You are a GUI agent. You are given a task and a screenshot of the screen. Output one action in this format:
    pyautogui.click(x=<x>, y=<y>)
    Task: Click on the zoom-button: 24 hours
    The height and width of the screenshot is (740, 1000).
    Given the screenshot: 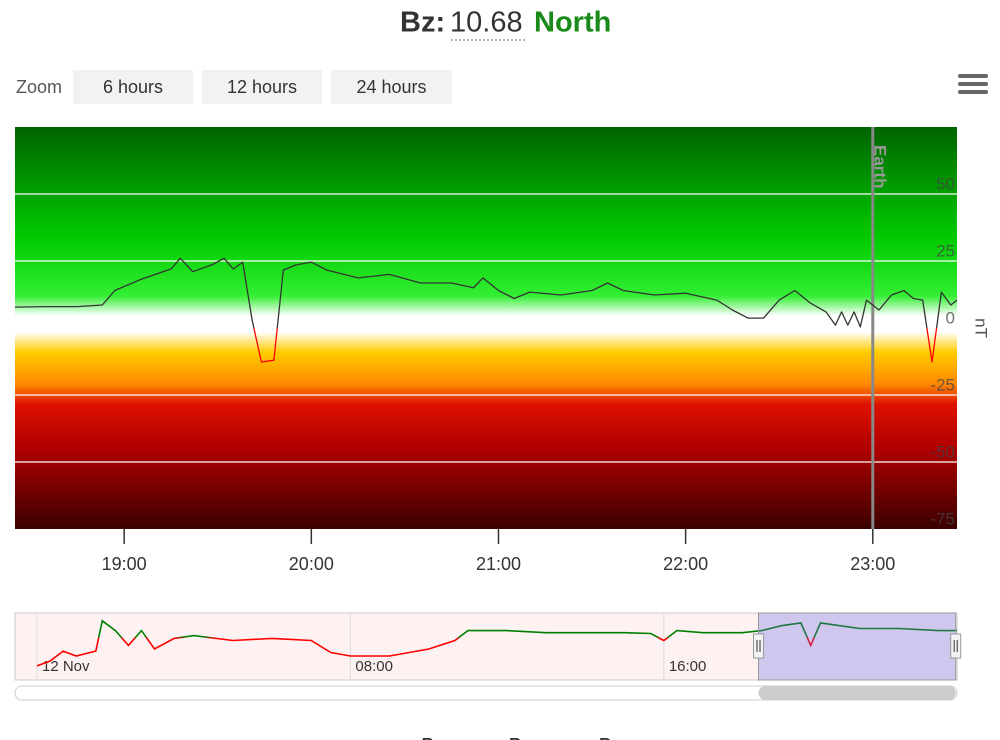 What is the action you would take?
    pyautogui.click(x=391, y=87)
    